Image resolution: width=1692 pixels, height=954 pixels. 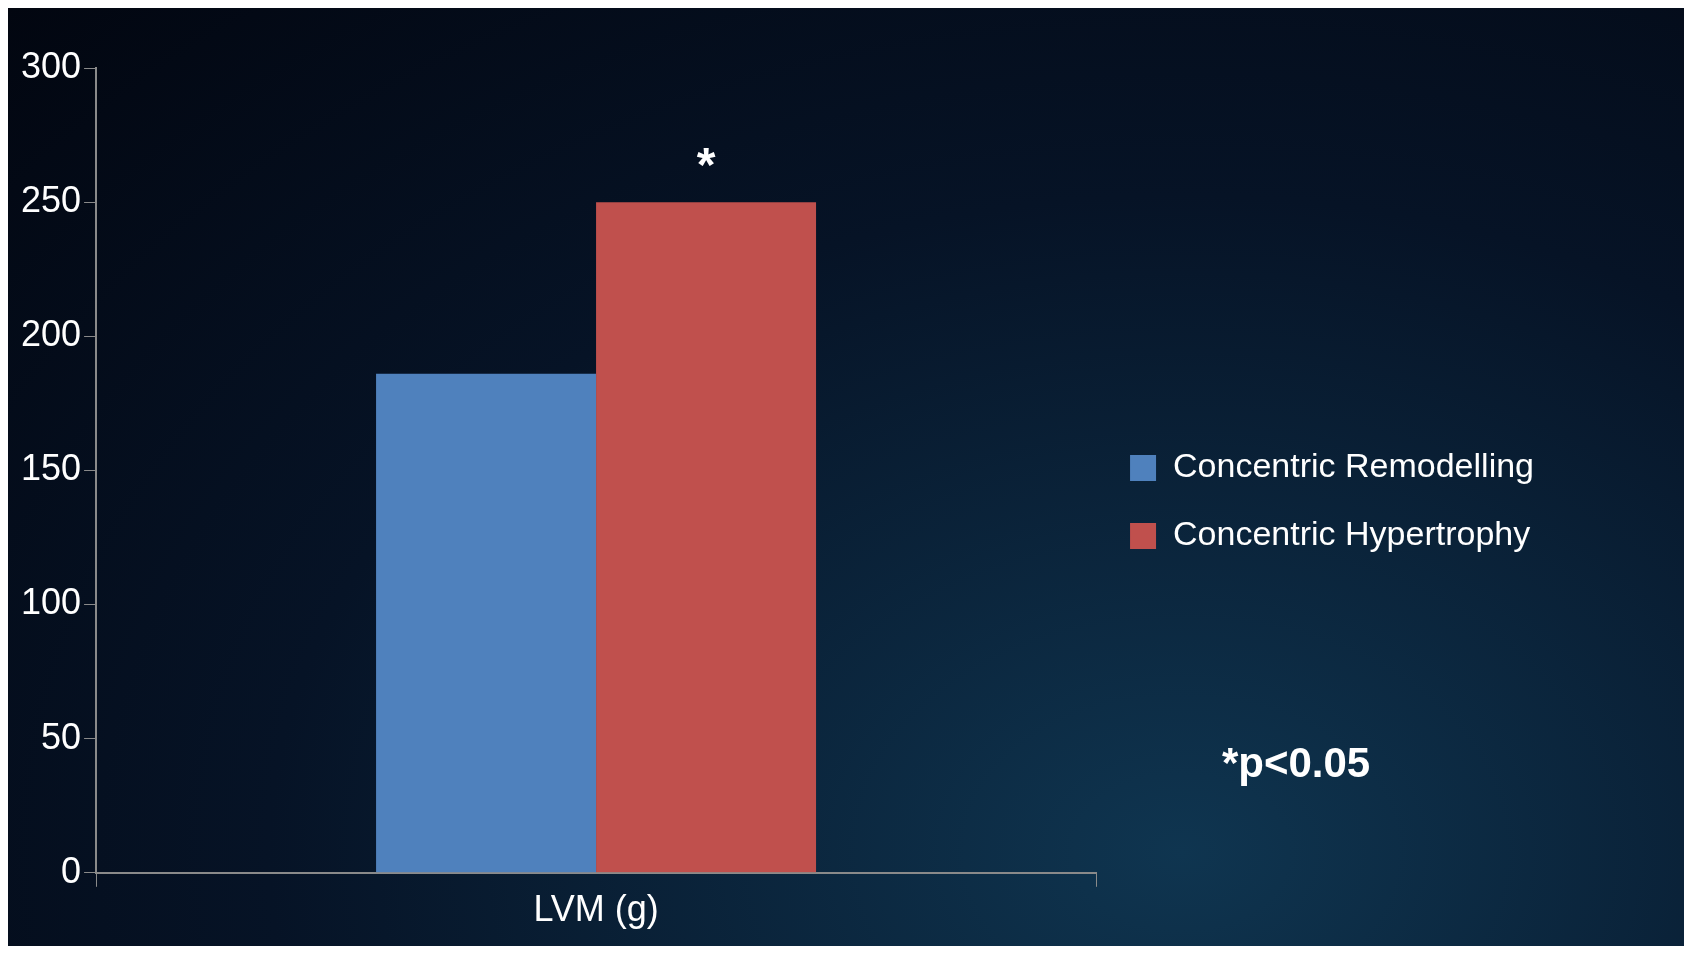 What do you see at coordinates (706, 165) in the screenshot?
I see `annotation: *` at bounding box center [706, 165].